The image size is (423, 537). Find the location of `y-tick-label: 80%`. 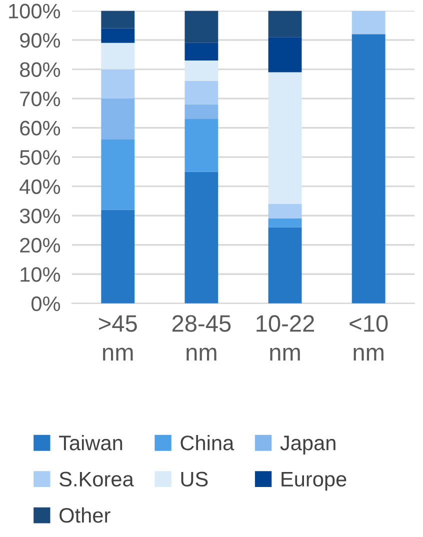

y-tick-label: 80% is located at coordinates (40, 70).